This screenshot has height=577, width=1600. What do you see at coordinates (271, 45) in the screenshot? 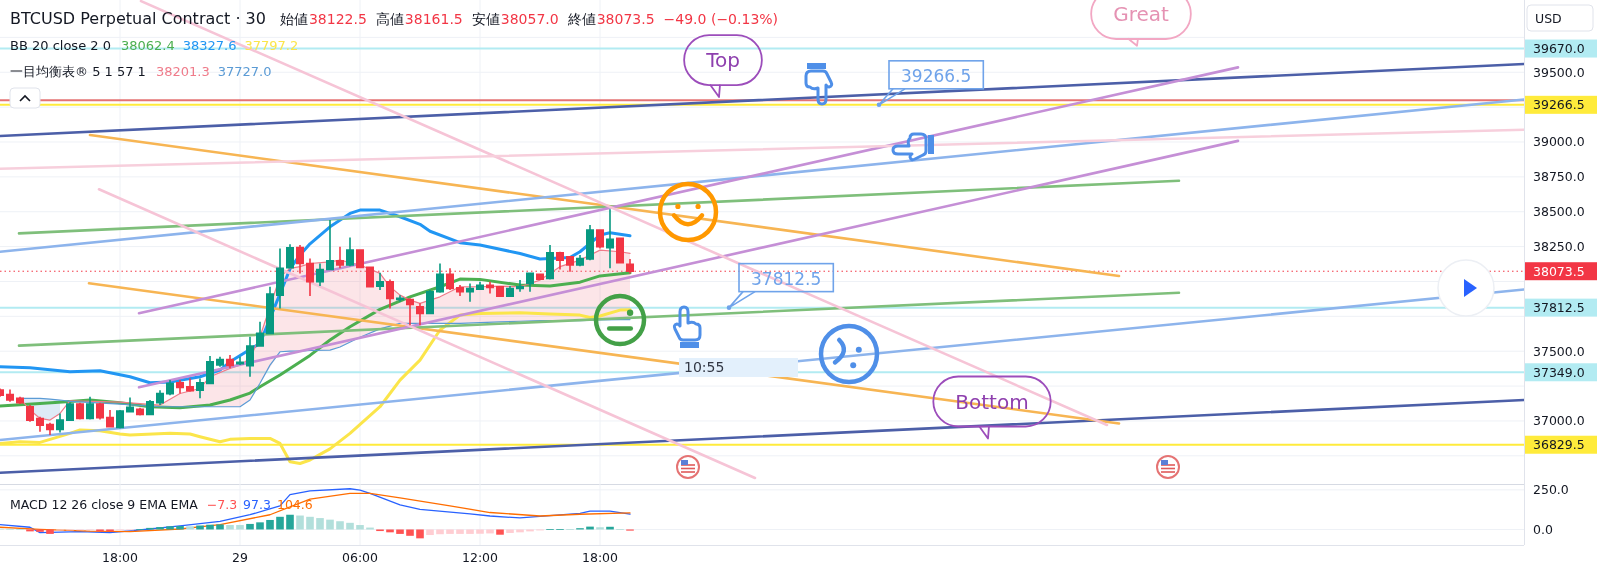
I see `annotation: 37797.2` at bounding box center [271, 45].